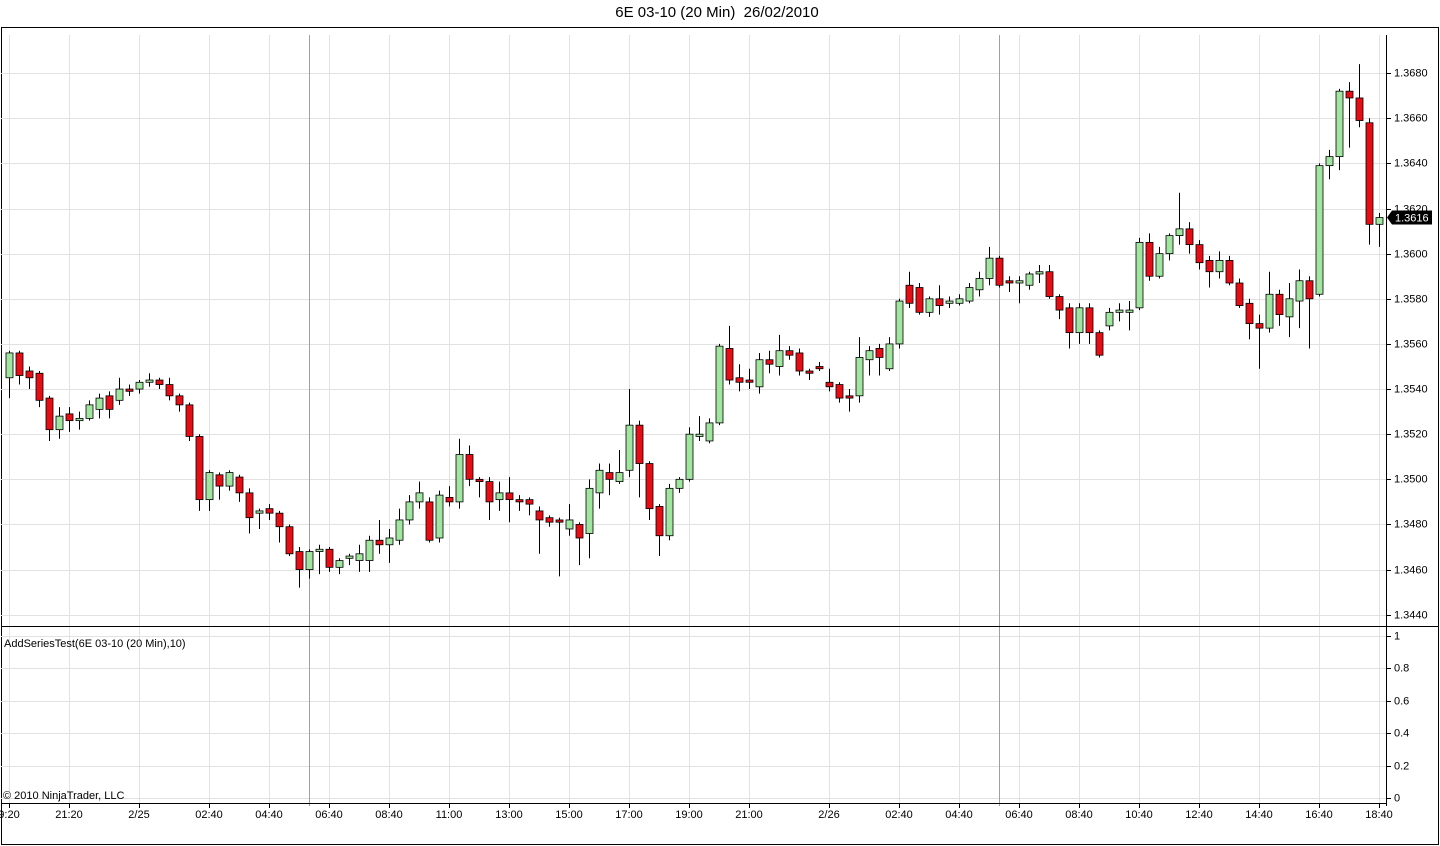 Image resolution: width=1440 pixels, height=846 pixels. What do you see at coordinates (1259, 815) in the screenshot?
I see `x-tick-label: 14:40` at bounding box center [1259, 815].